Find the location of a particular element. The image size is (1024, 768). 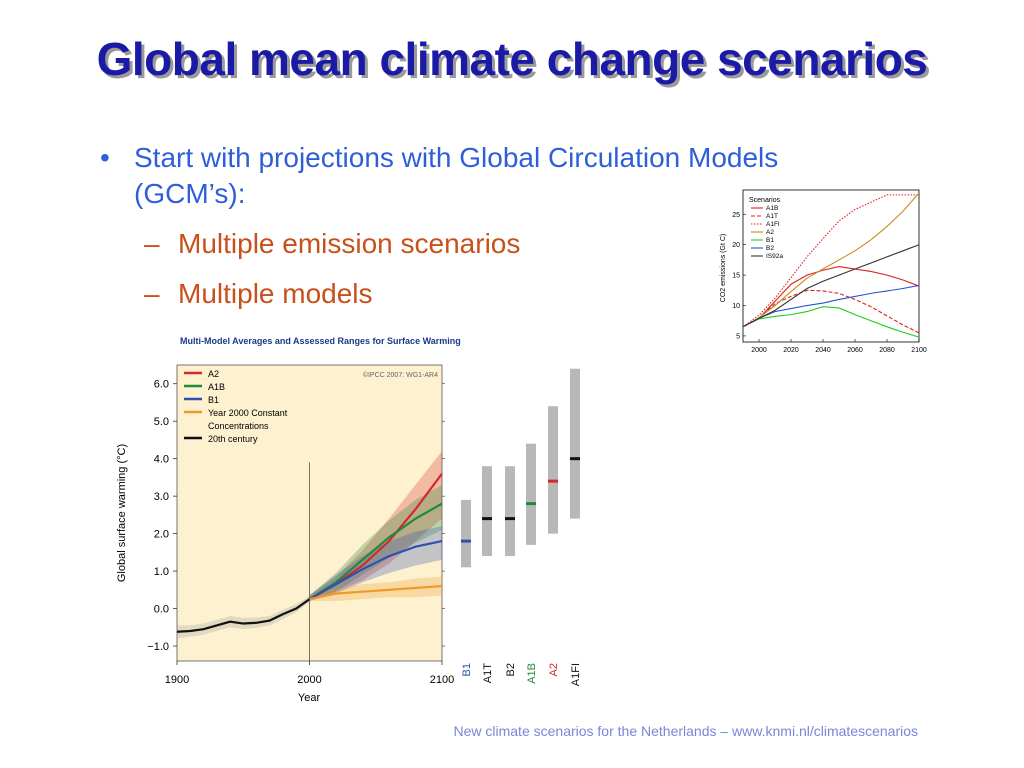

y-tick-label: 6.0 is located at coordinates (161, 385).